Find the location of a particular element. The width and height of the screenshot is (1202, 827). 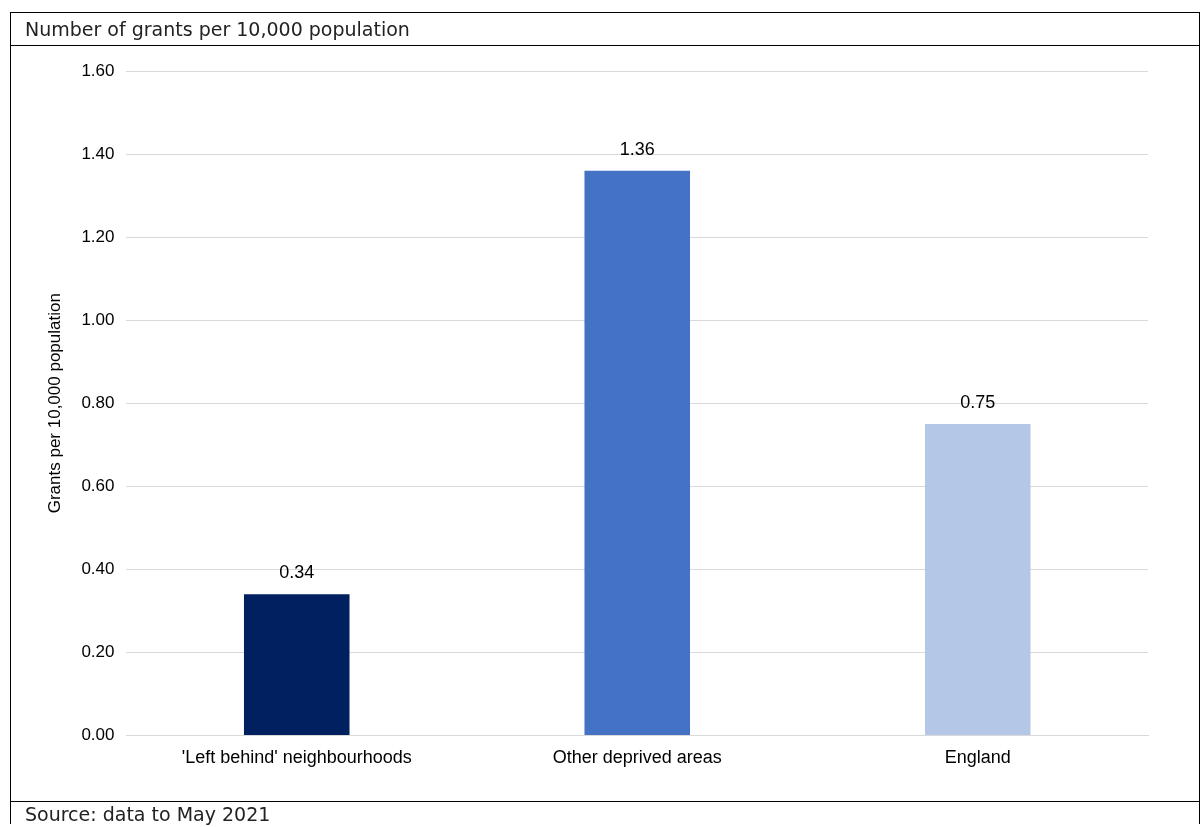

y-tick-label: 1.00 is located at coordinates (98, 319).